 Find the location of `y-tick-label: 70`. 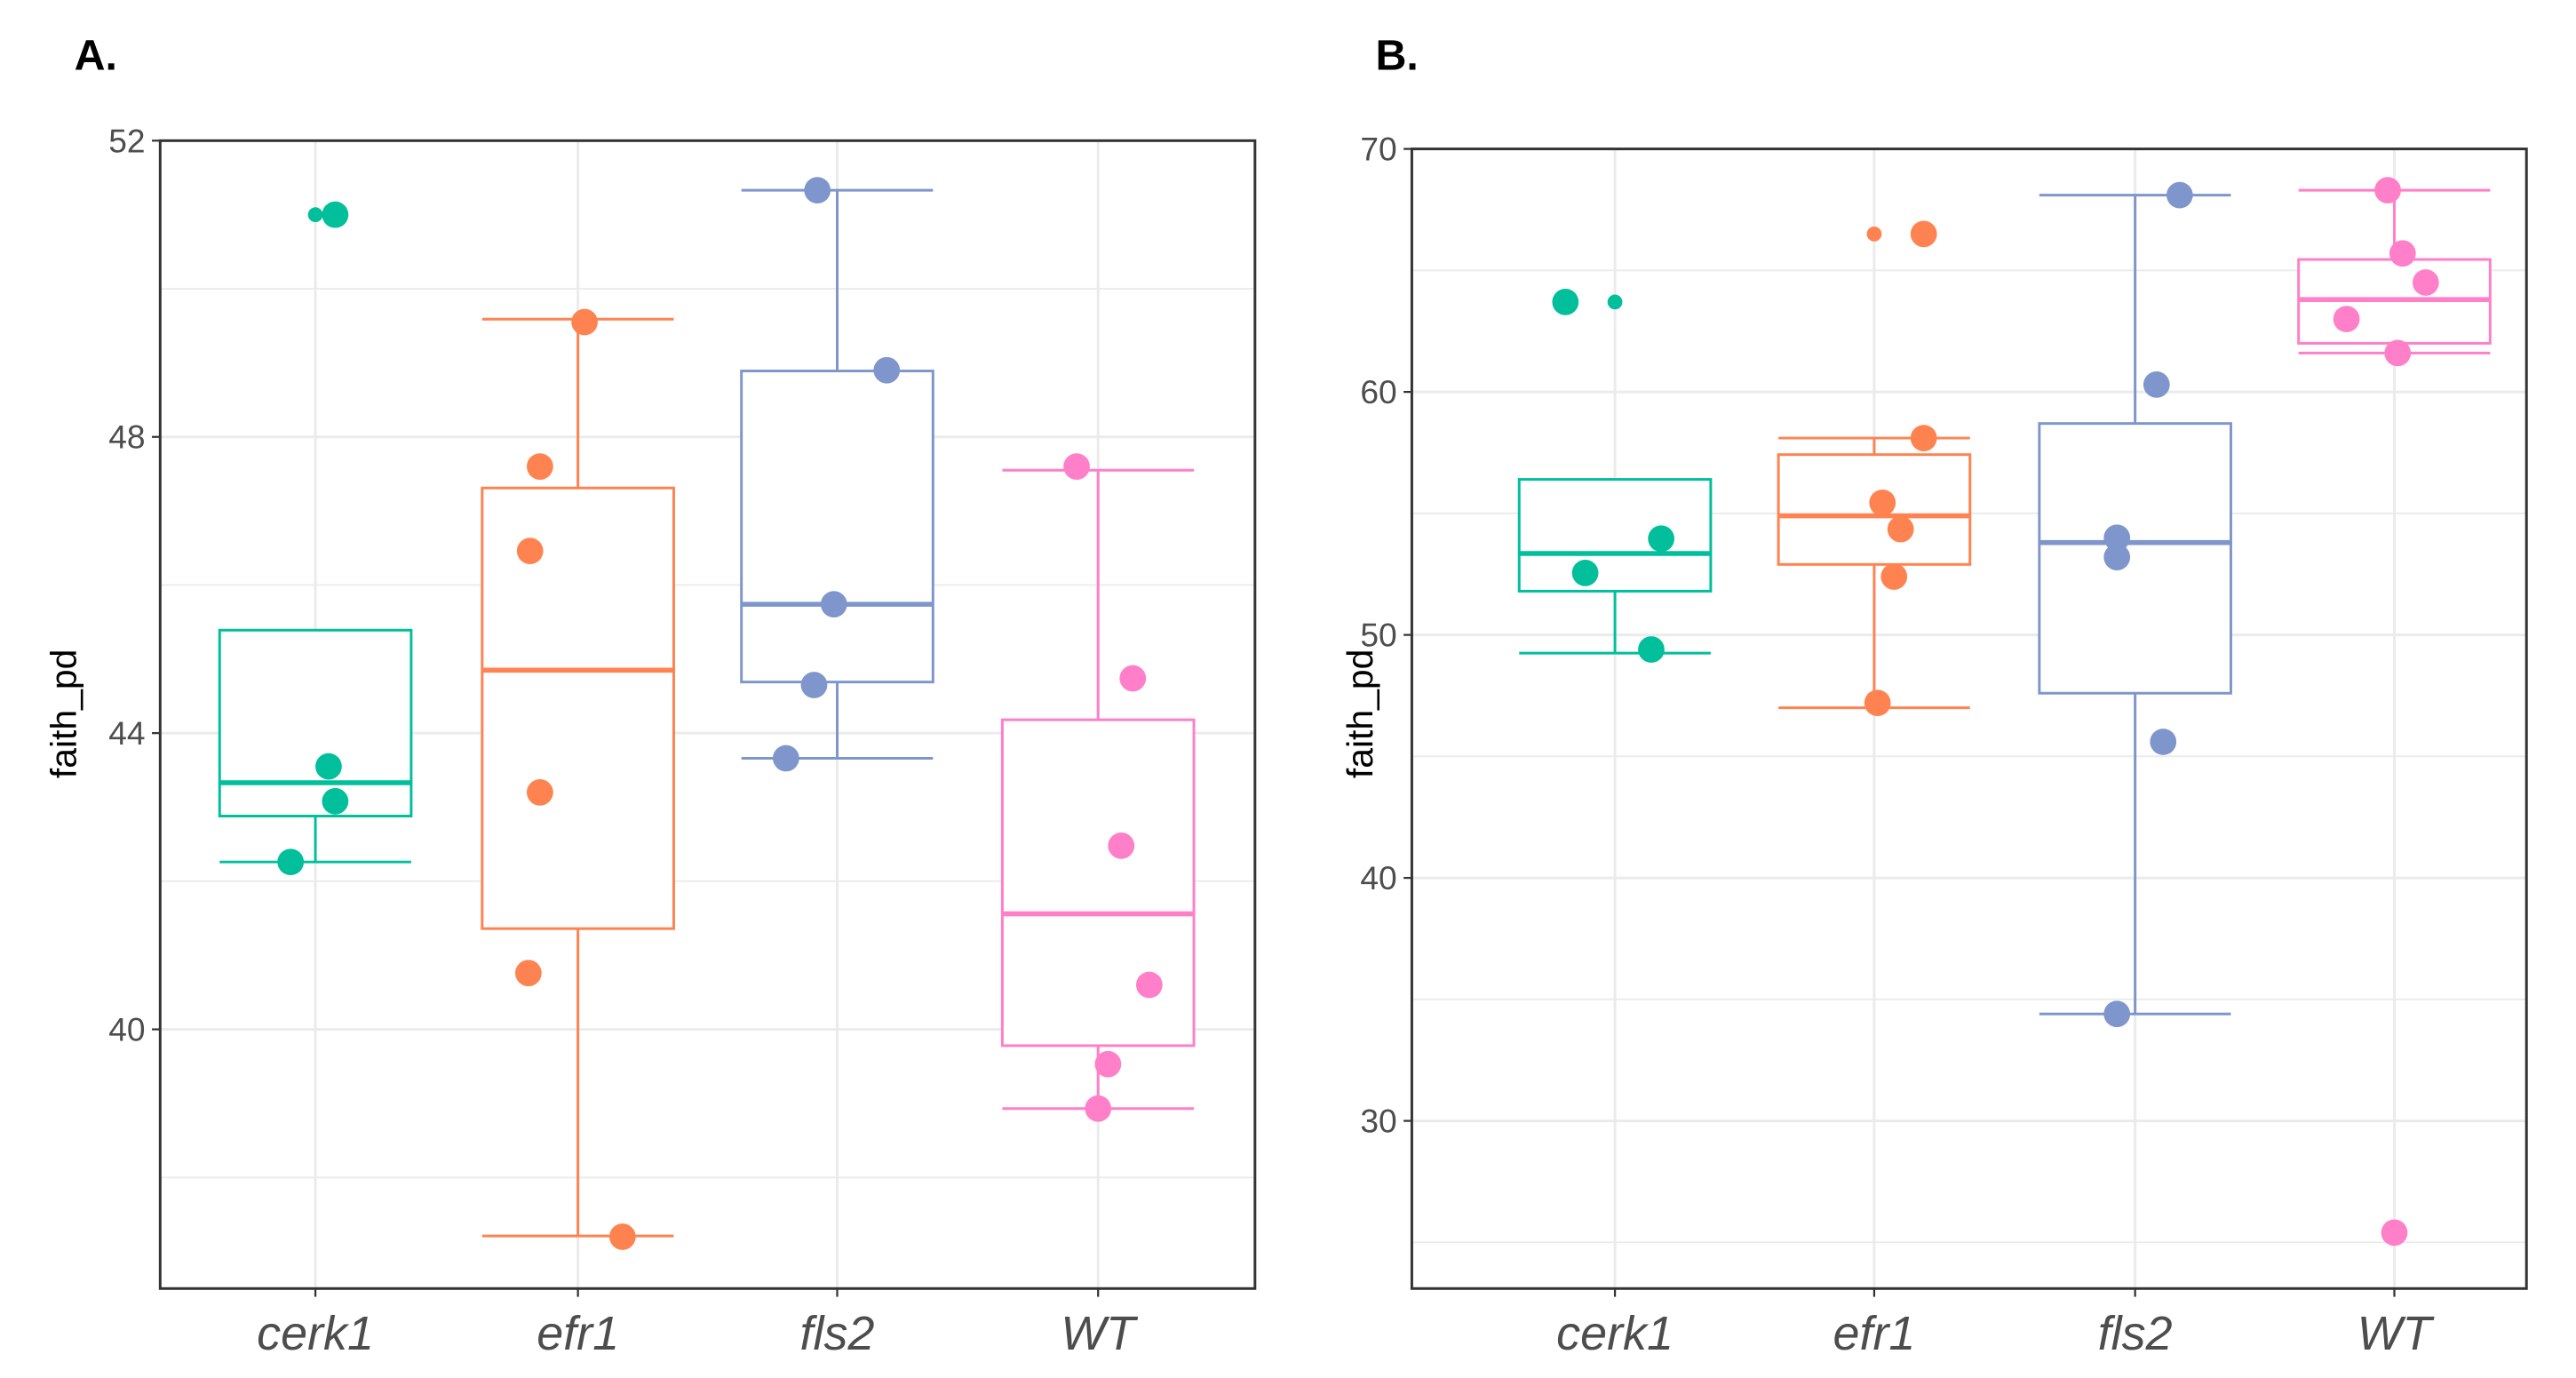

y-tick-label: 70 is located at coordinates (1378, 149).